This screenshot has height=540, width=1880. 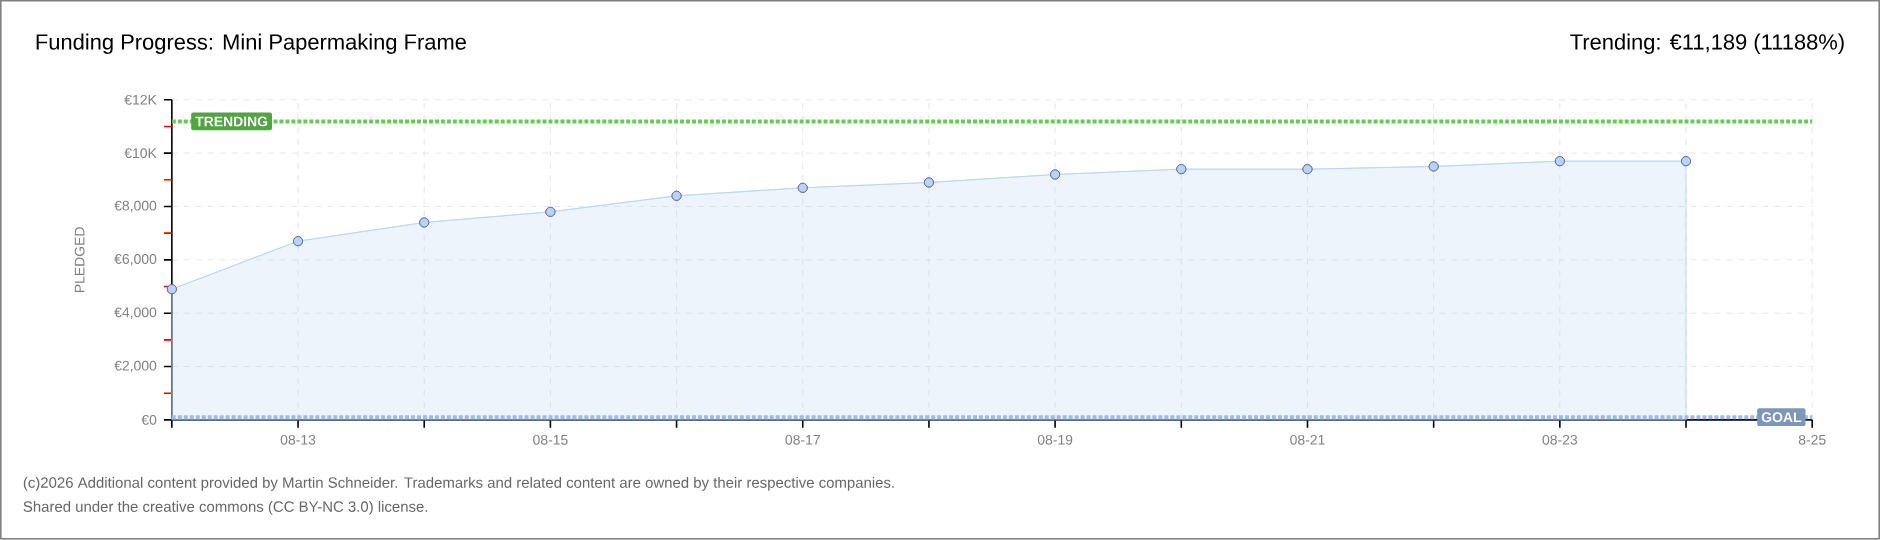 I want to click on chart-title: Funding Progress: Mini Papermaking Frame, so click(x=251, y=44).